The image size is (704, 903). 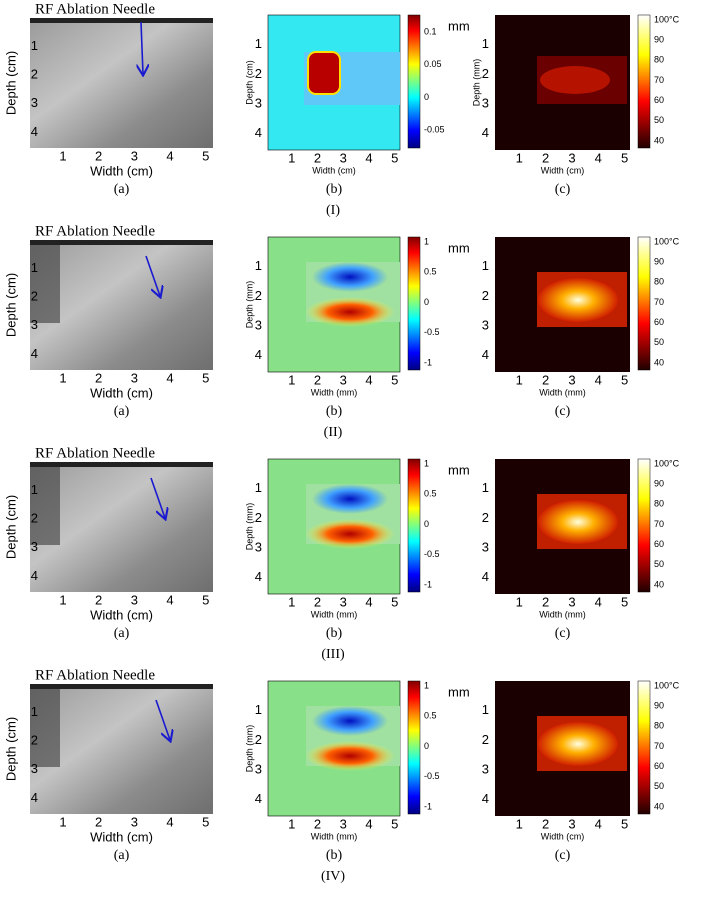 I want to click on row-label: (I), so click(x=333, y=210).